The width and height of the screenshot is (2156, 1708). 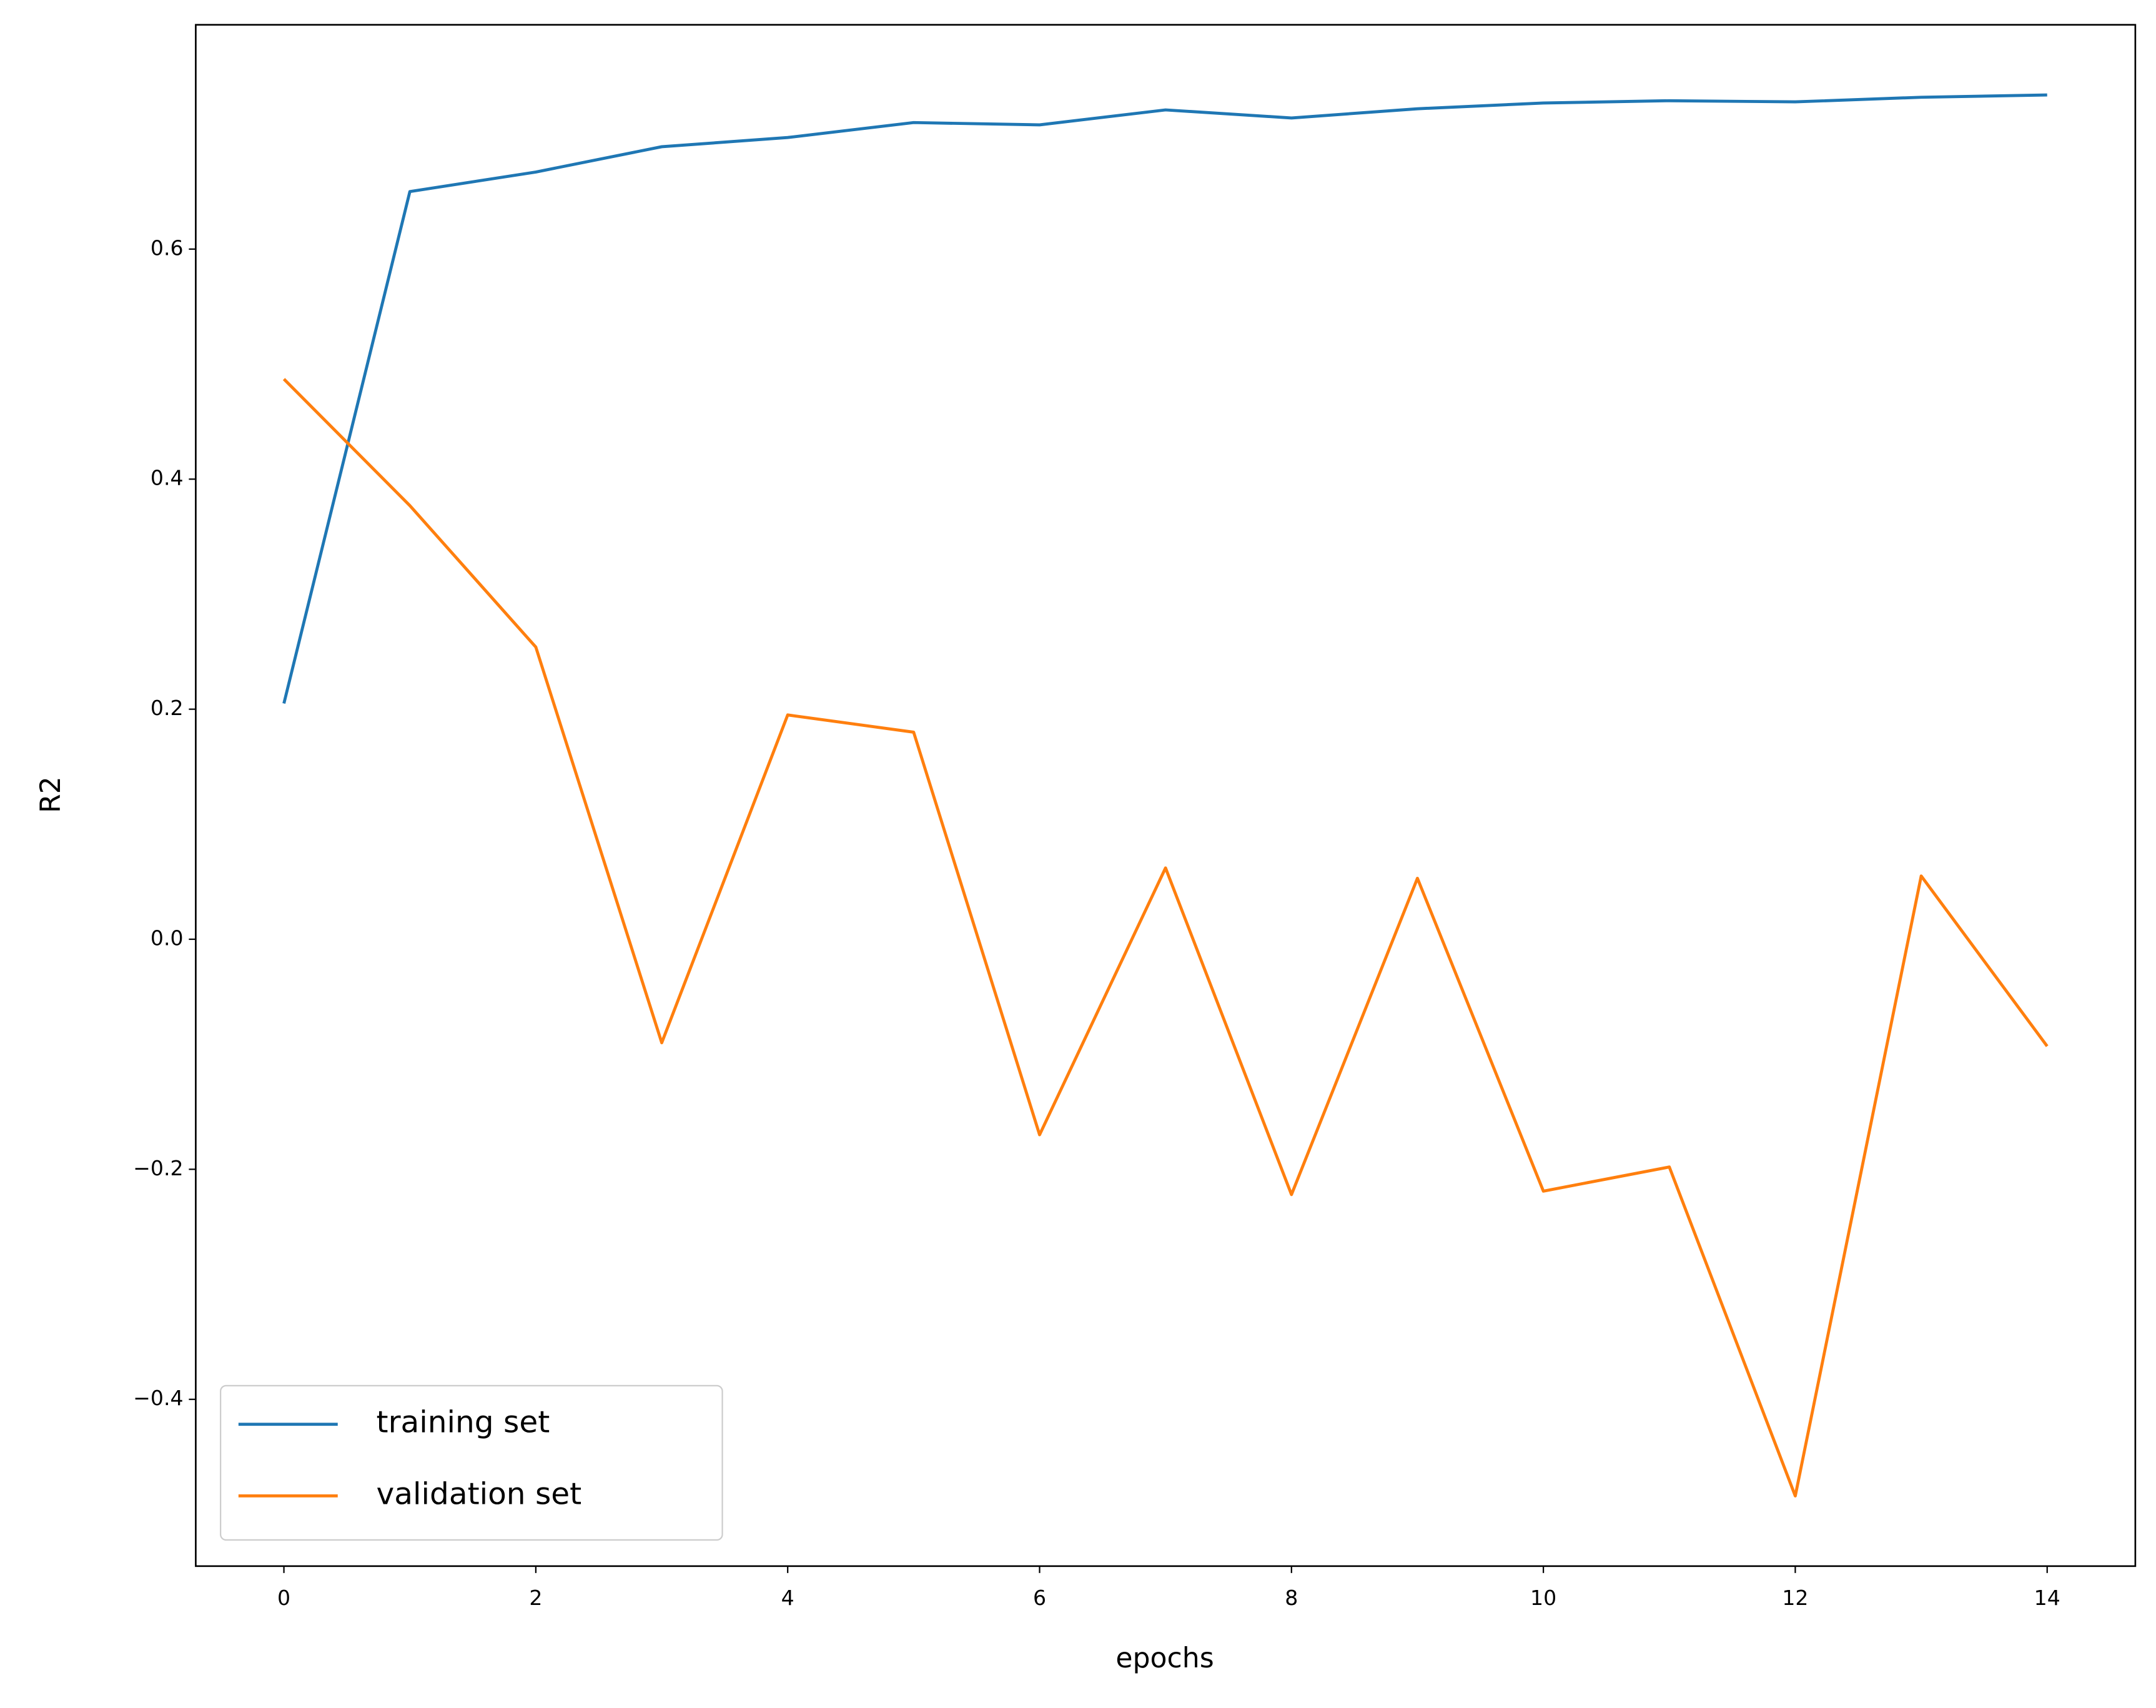 I want to click on legend-box, so click(x=471, y=1463).